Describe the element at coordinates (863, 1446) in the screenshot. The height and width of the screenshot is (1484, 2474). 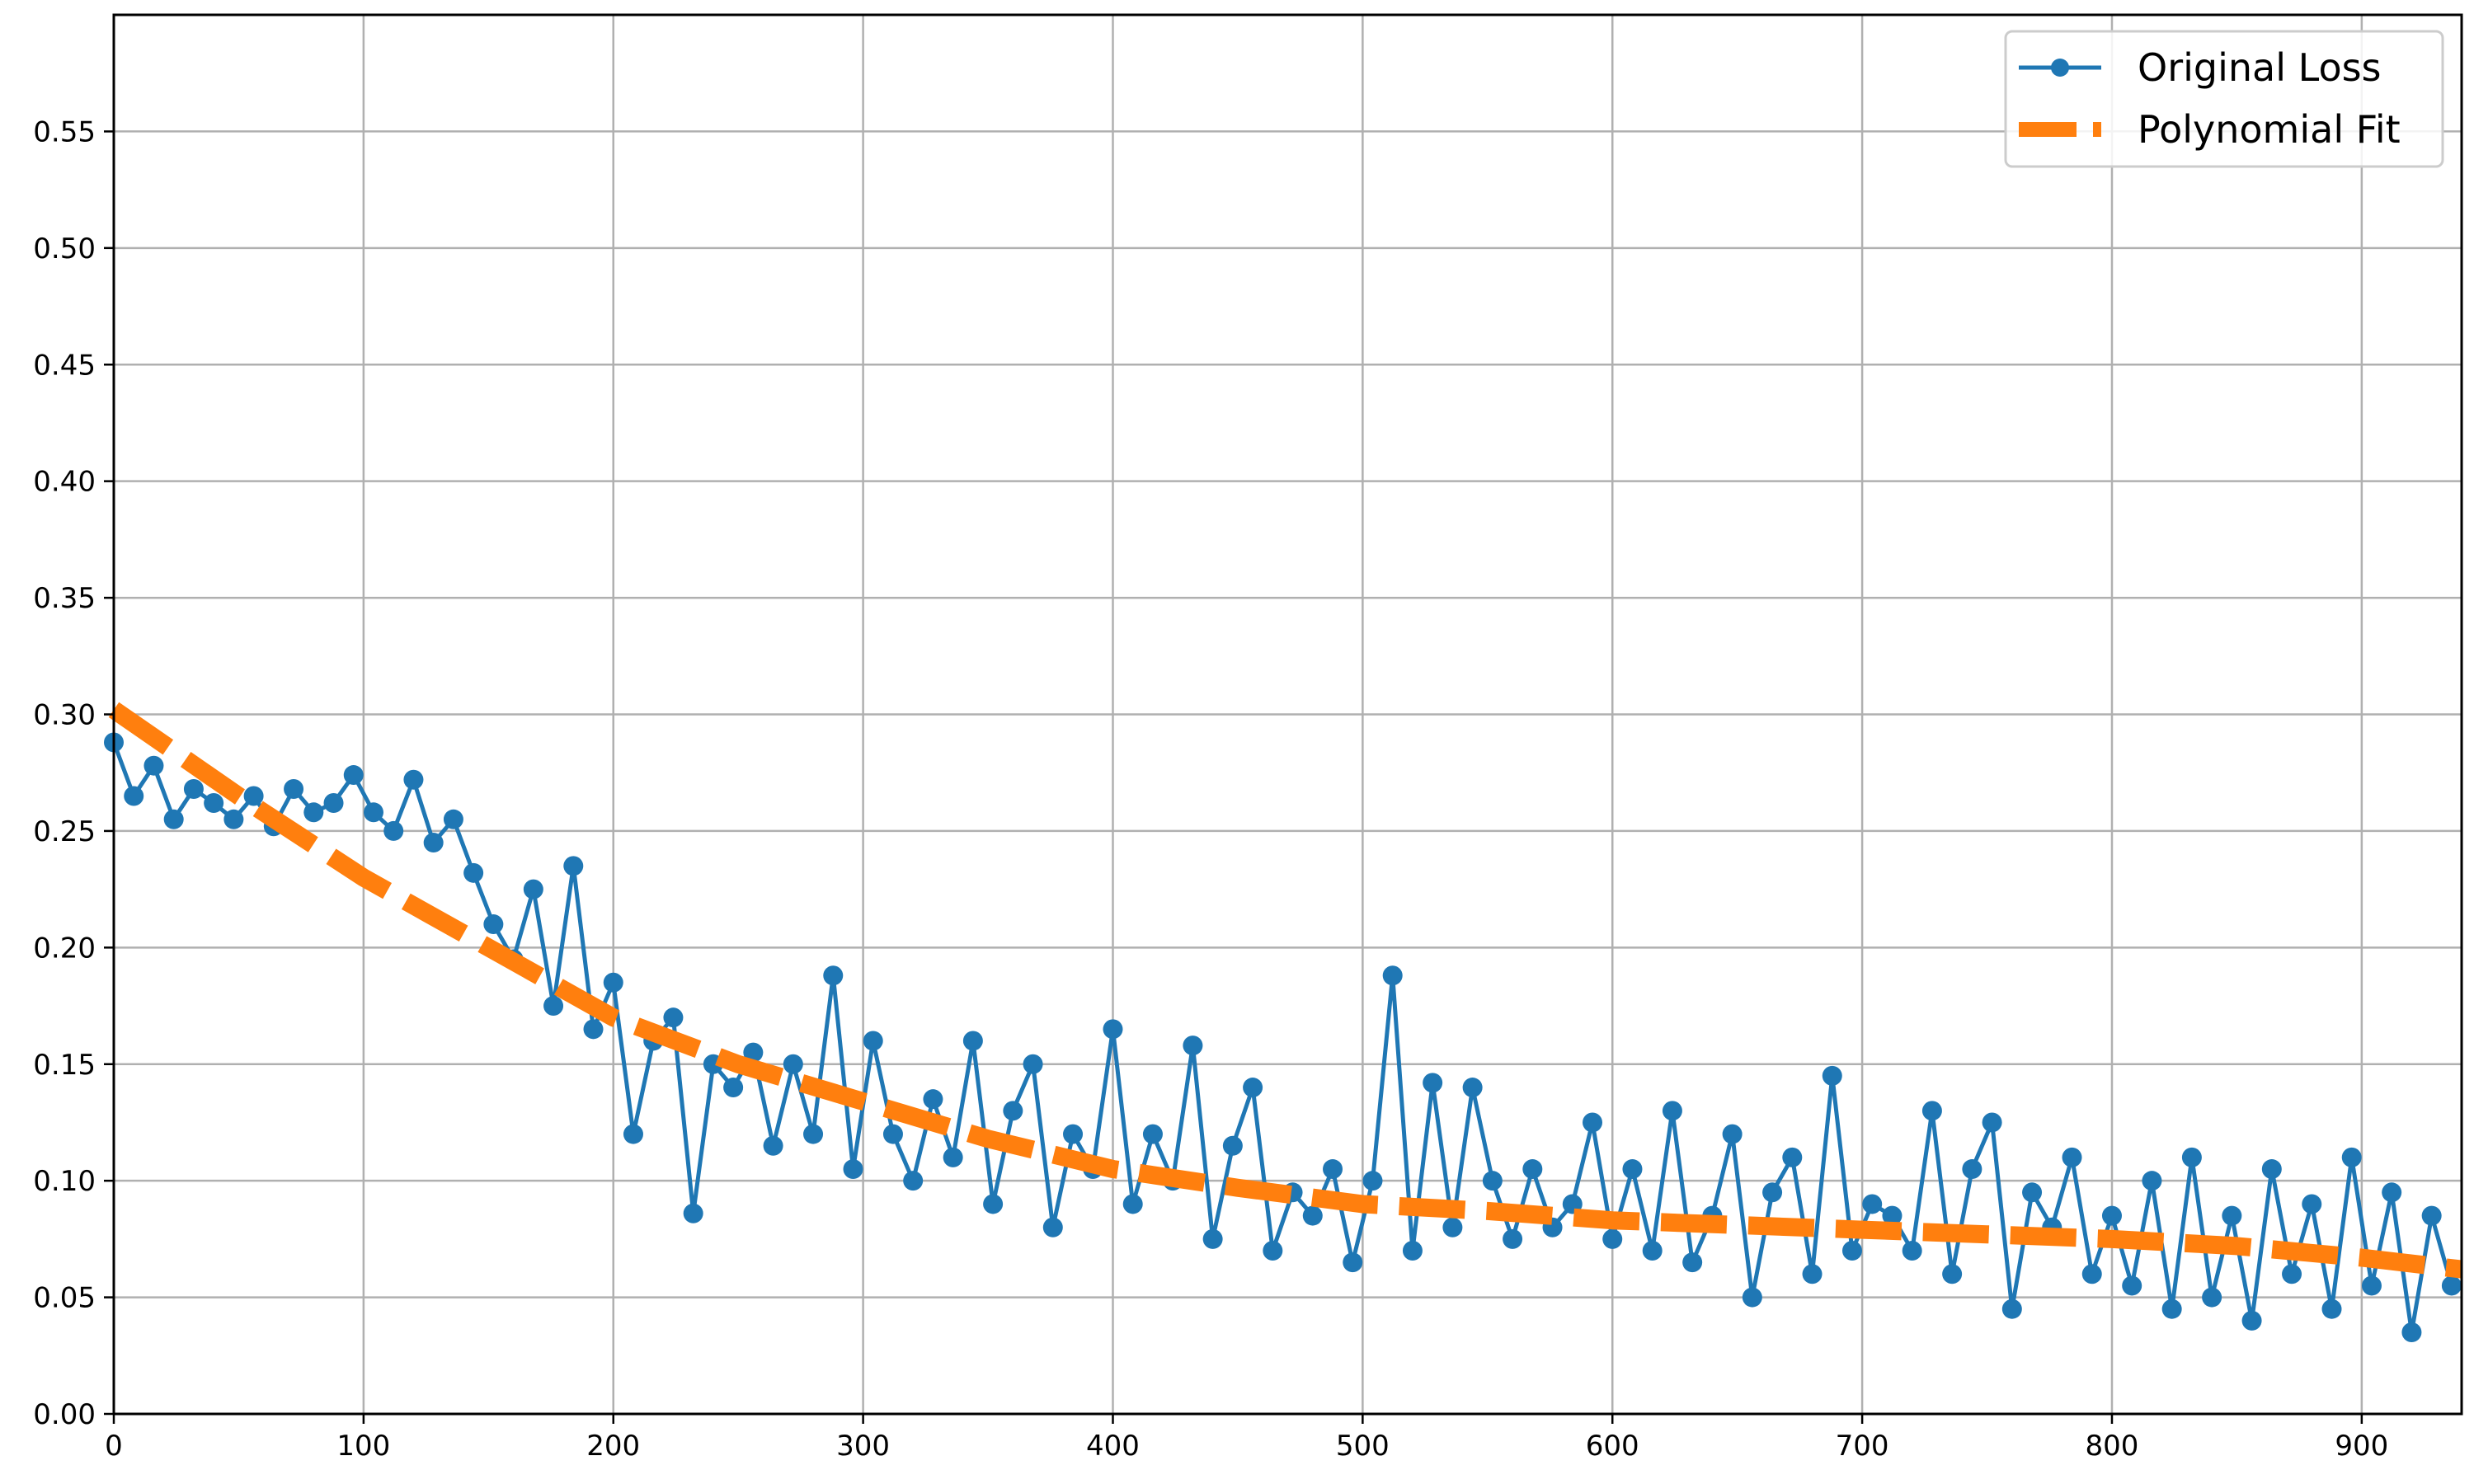
I see `x-tick-label: 300` at that location.